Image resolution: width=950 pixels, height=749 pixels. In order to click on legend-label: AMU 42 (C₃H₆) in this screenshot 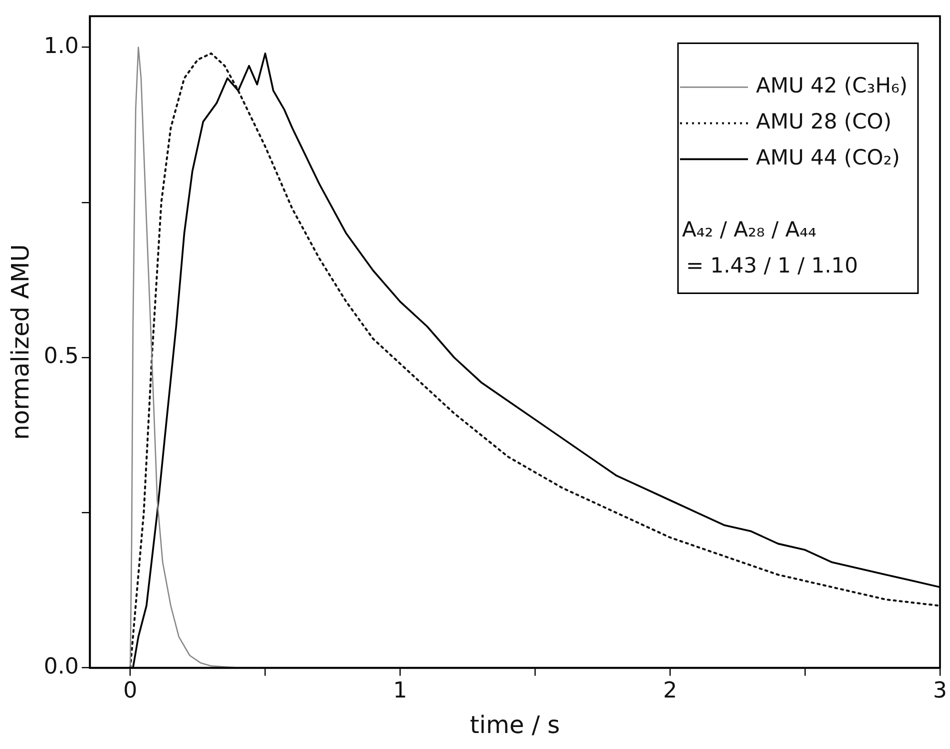, I will do `click(832, 86)`.